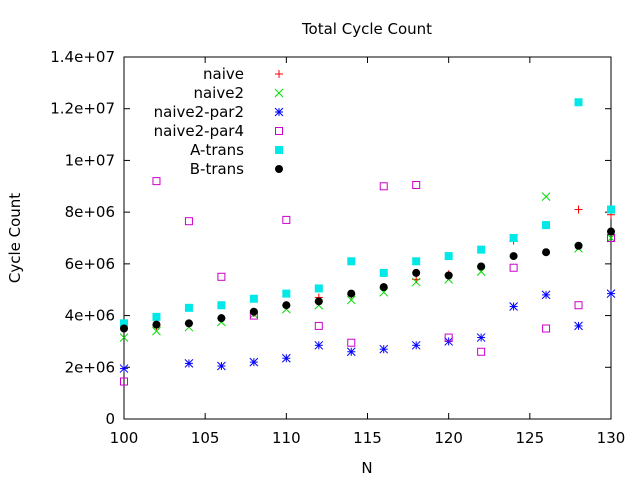 The image size is (640, 480). Describe the element at coordinates (367, 438) in the screenshot. I see `x-tick-label: 115` at that location.